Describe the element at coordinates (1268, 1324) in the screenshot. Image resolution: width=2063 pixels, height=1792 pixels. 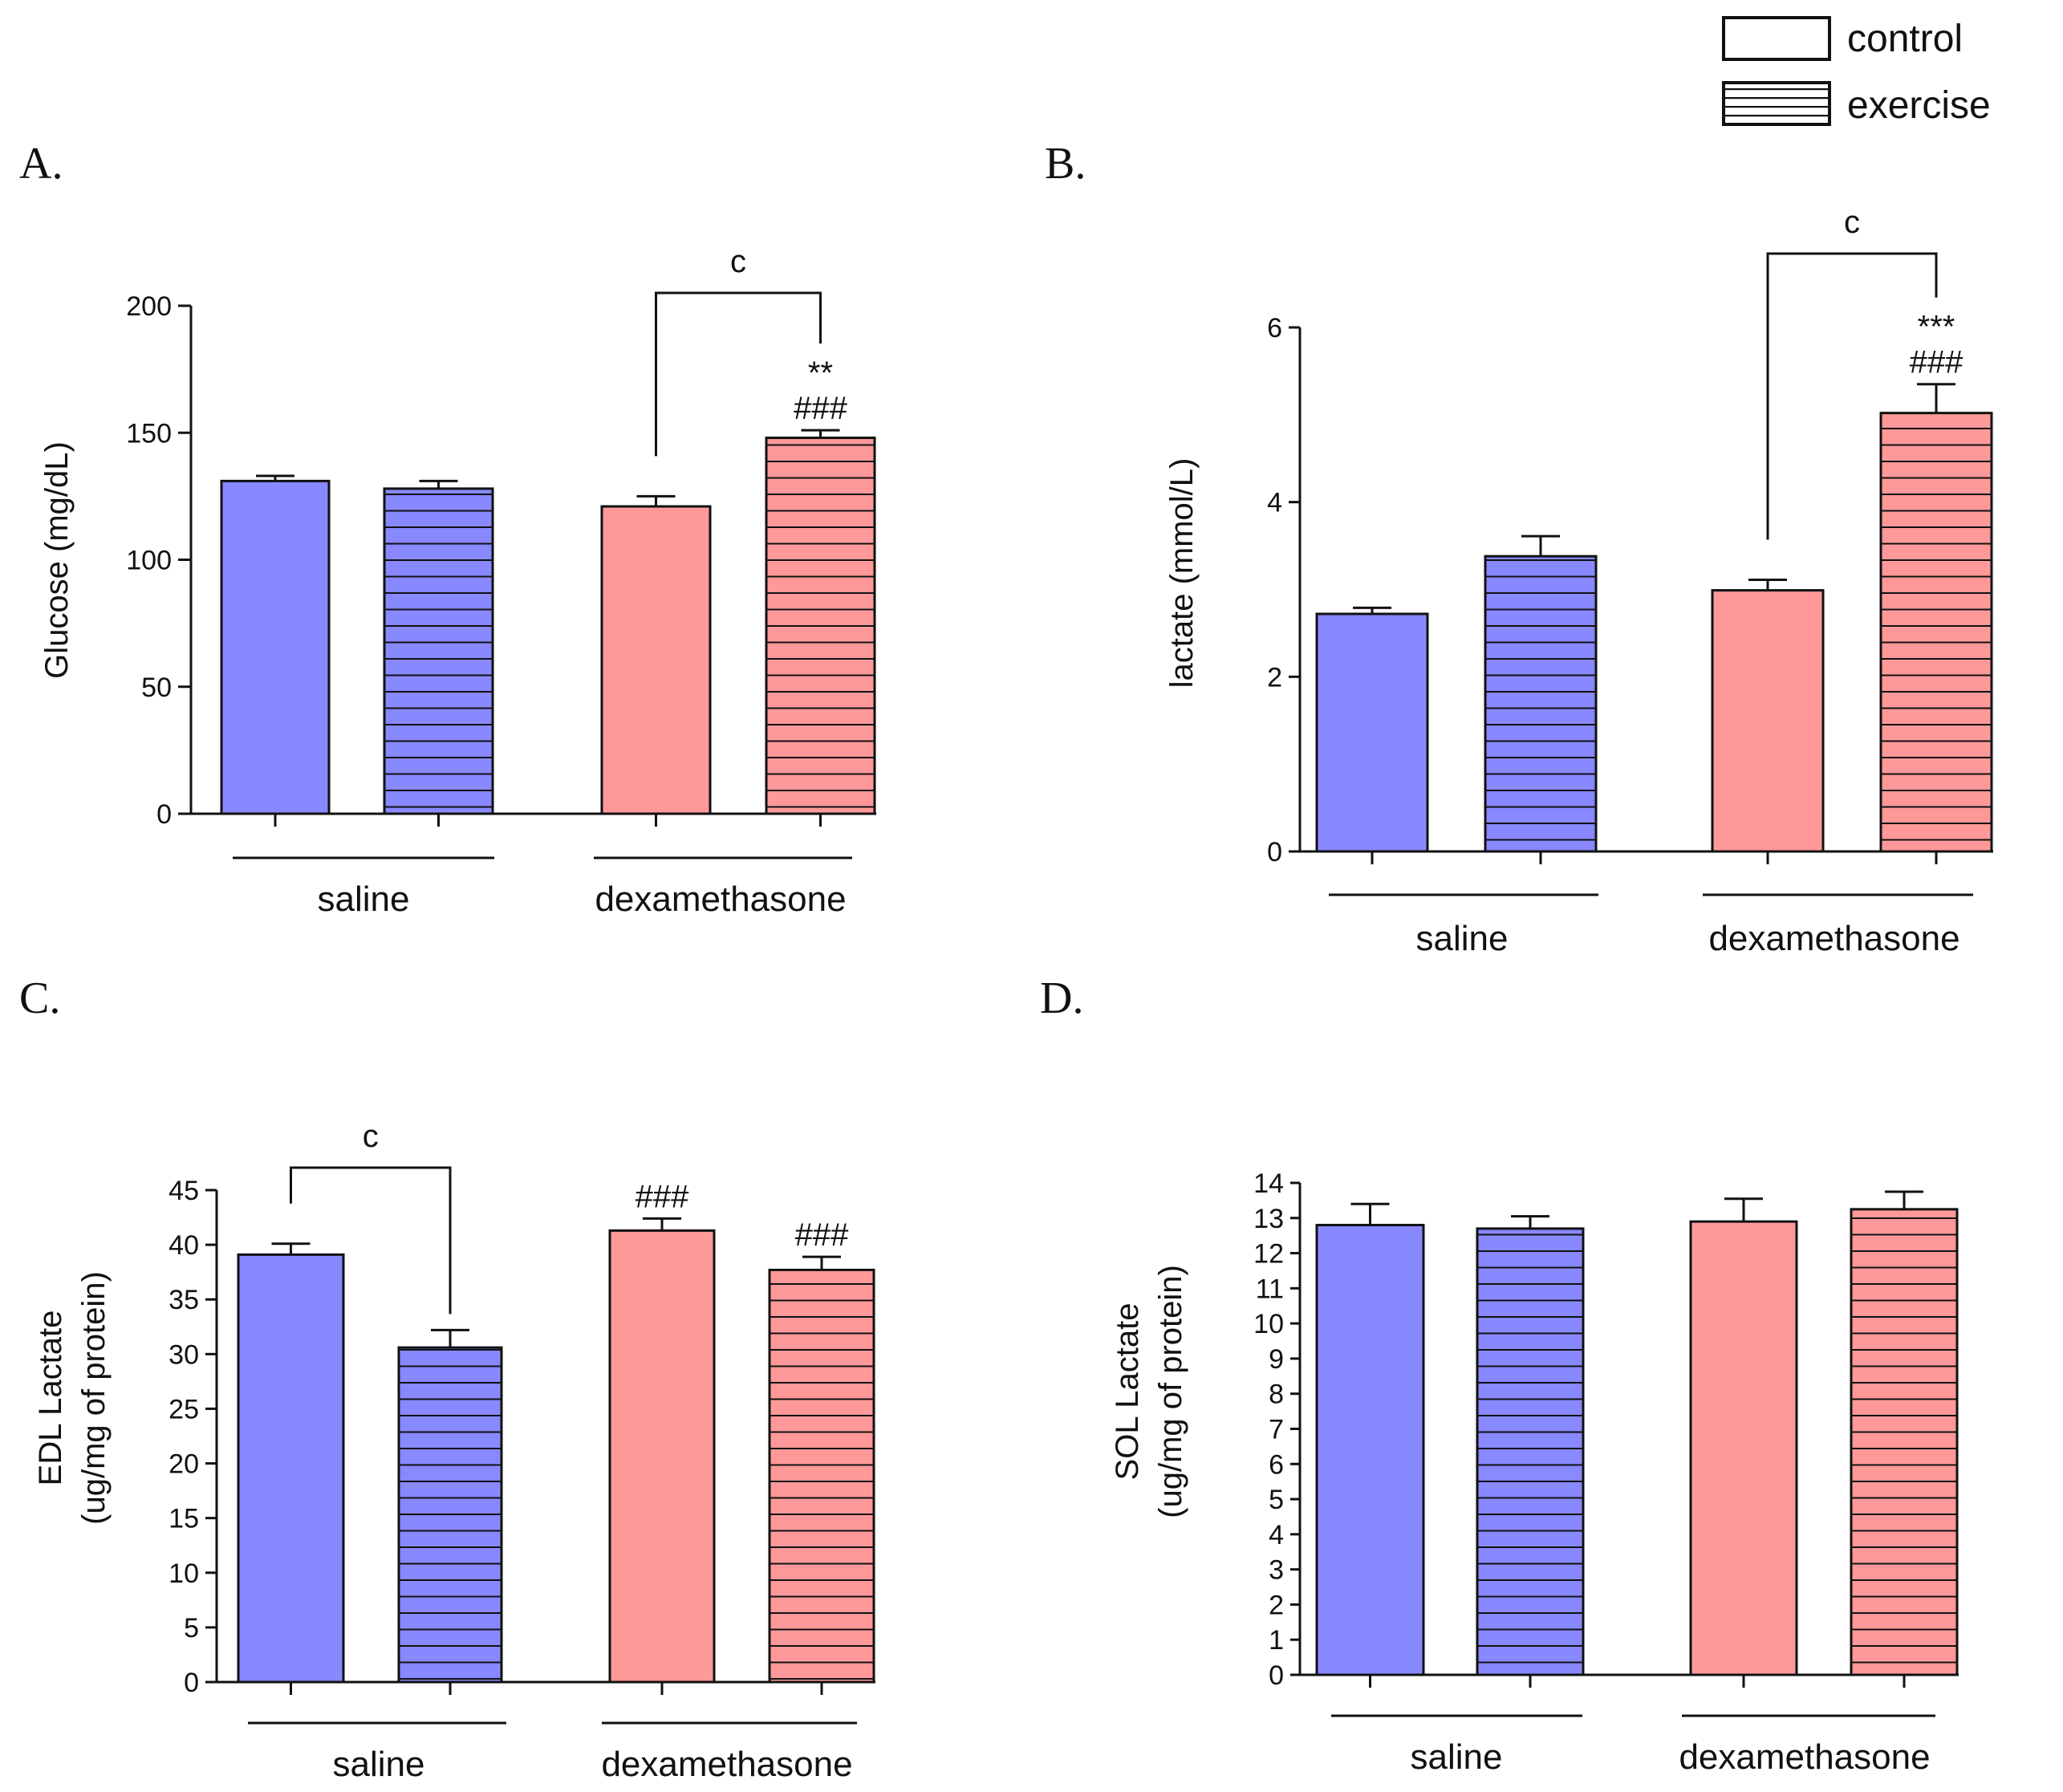
I see `panel-d-y-tick-label: 10` at that location.